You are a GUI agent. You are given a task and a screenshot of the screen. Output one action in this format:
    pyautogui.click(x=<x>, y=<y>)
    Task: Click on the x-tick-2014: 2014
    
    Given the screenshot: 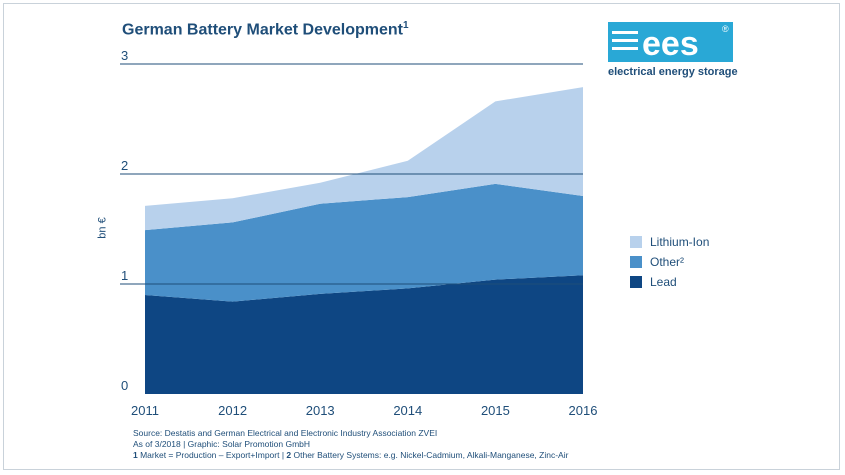 What is the action you would take?
    pyautogui.click(x=407, y=410)
    